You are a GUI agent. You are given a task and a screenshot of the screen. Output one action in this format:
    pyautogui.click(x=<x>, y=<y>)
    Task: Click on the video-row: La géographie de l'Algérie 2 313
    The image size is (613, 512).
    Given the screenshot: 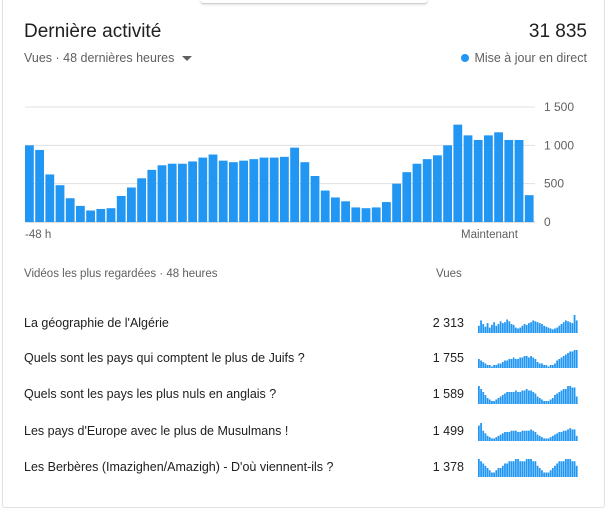 What is the action you would take?
    pyautogui.click(x=302, y=323)
    